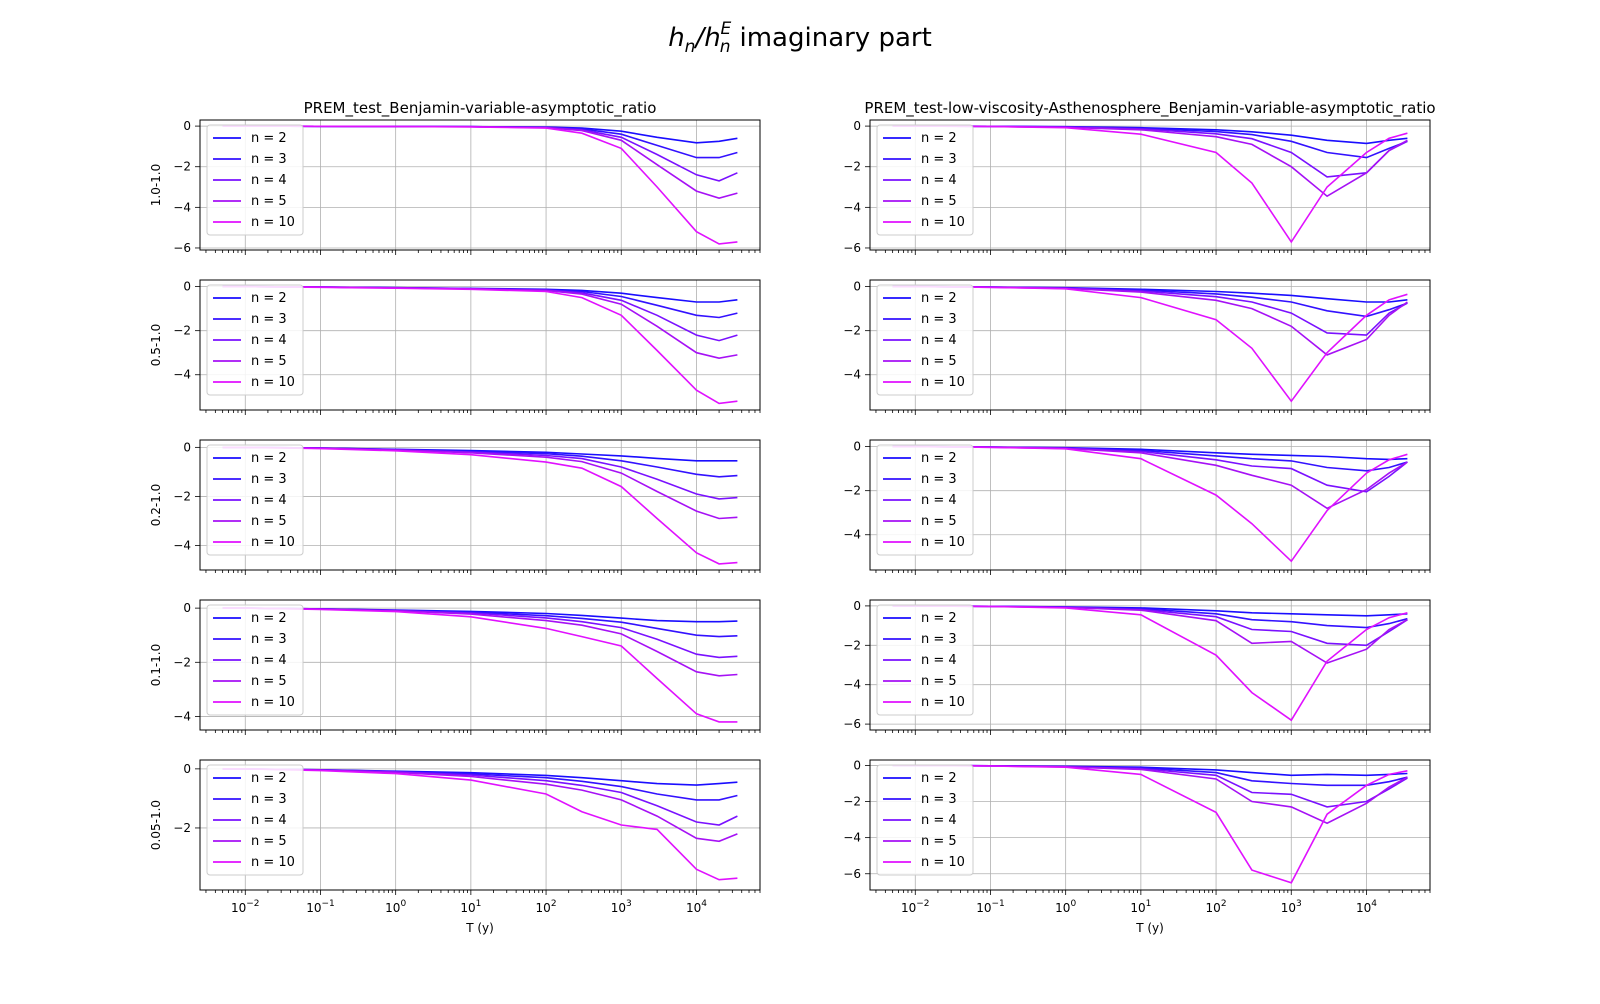 This screenshot has height=1004, width=1600. What do you see at coordinates (706, 38) in the screenshot?
I see `title-h2: /h` at bounding box center [706, 38].